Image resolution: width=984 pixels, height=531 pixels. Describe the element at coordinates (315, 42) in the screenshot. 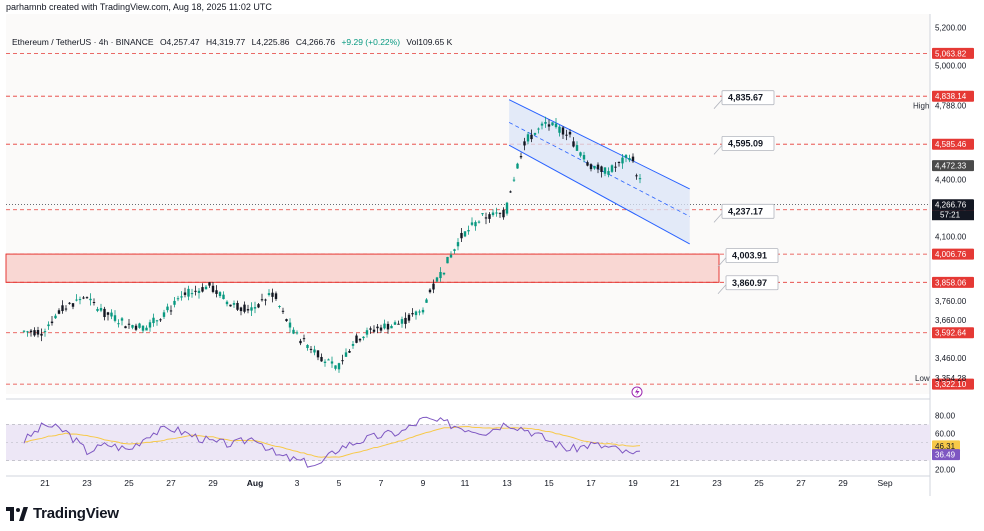

I see `legend-close: C4,266.76` at that location.